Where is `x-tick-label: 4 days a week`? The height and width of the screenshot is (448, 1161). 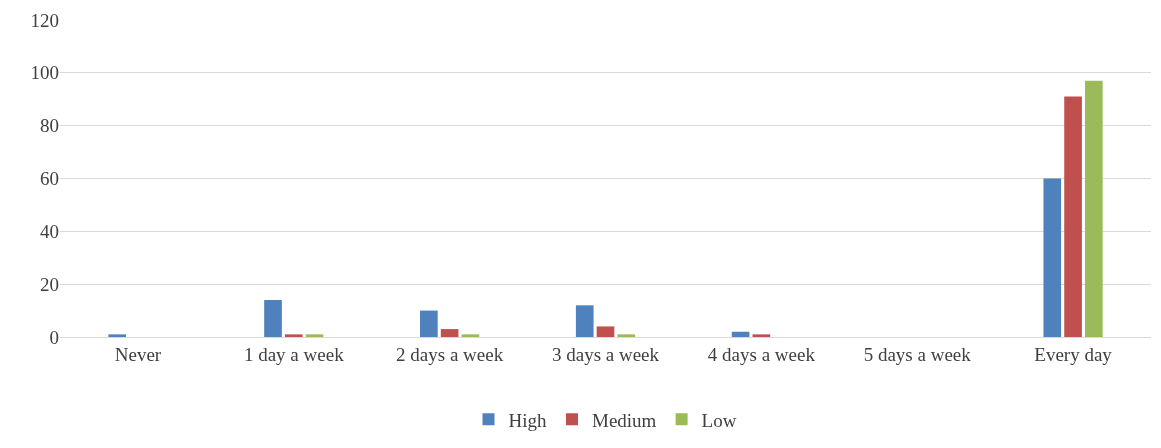
x-tick-label: 4 days a week is located at coordinates (761, 354).